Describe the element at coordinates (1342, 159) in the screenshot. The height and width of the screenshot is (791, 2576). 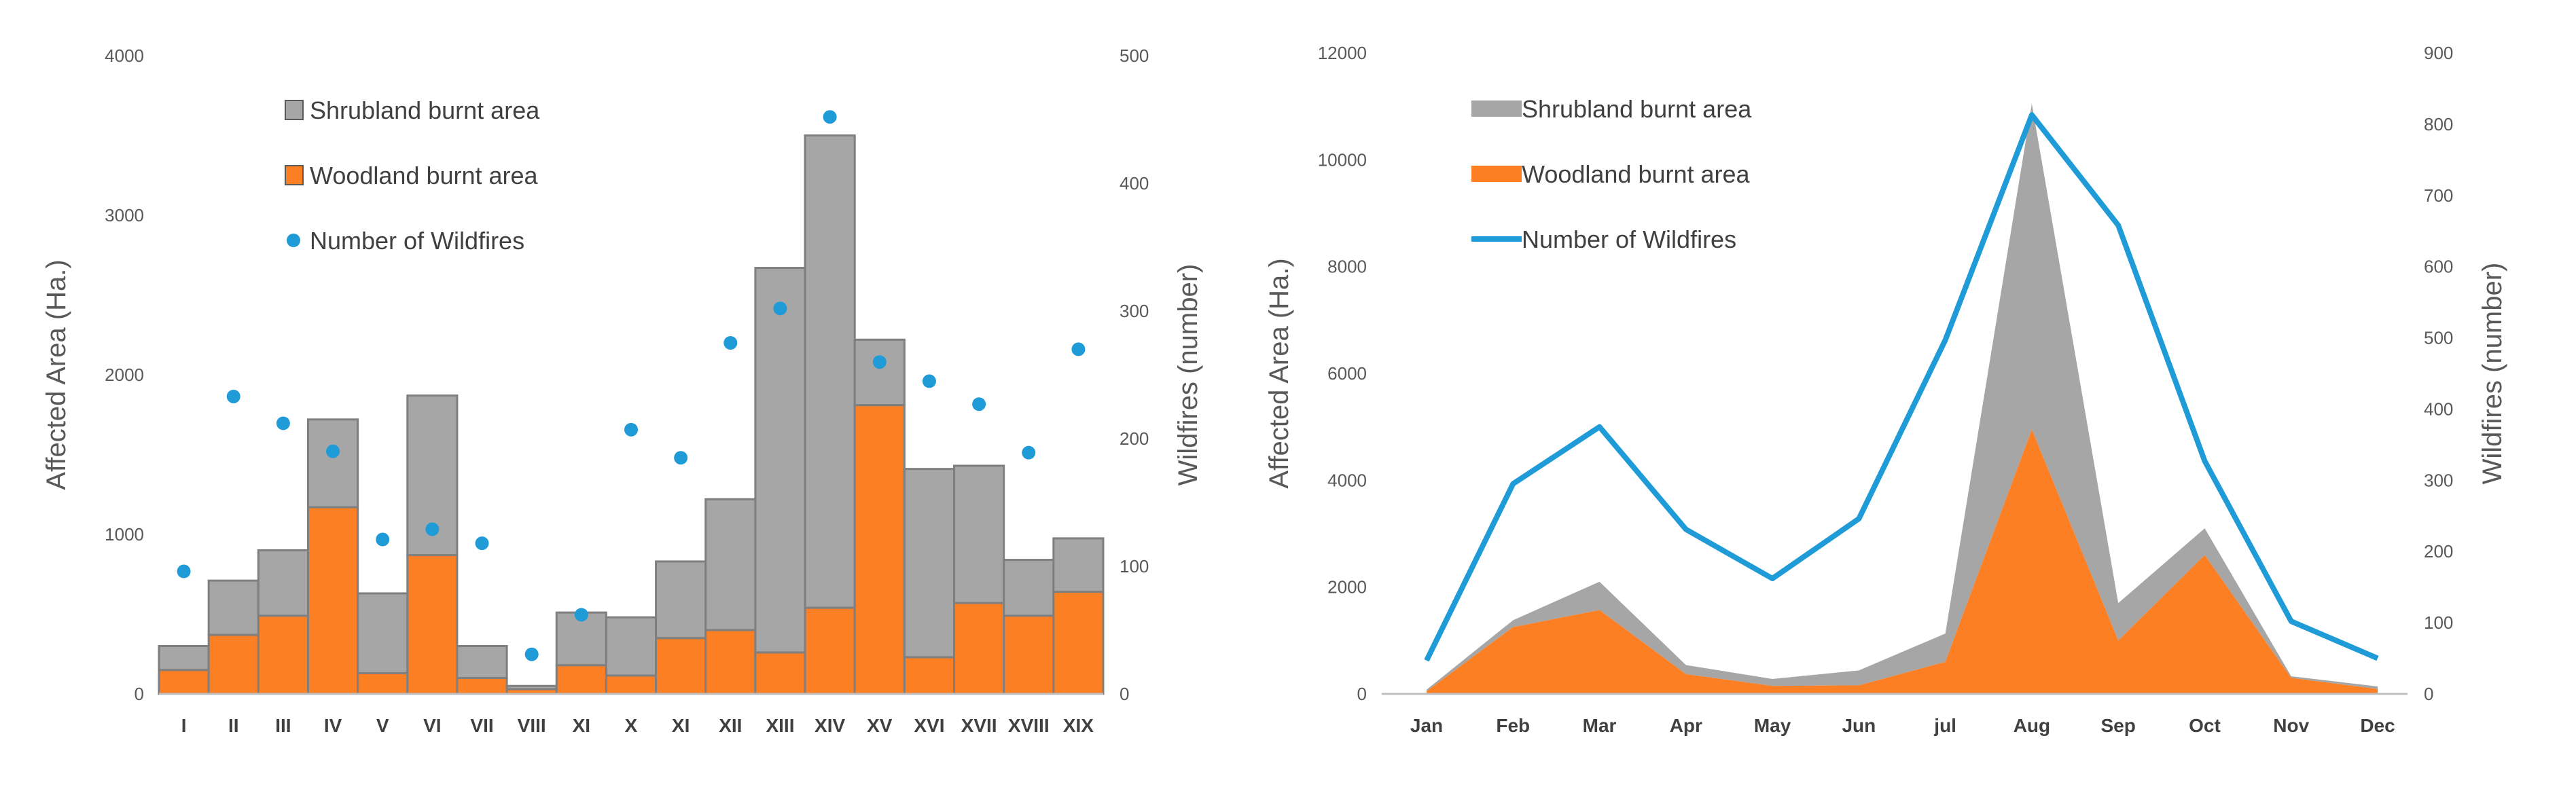
I see `y-tick-label: 10000` at that location.